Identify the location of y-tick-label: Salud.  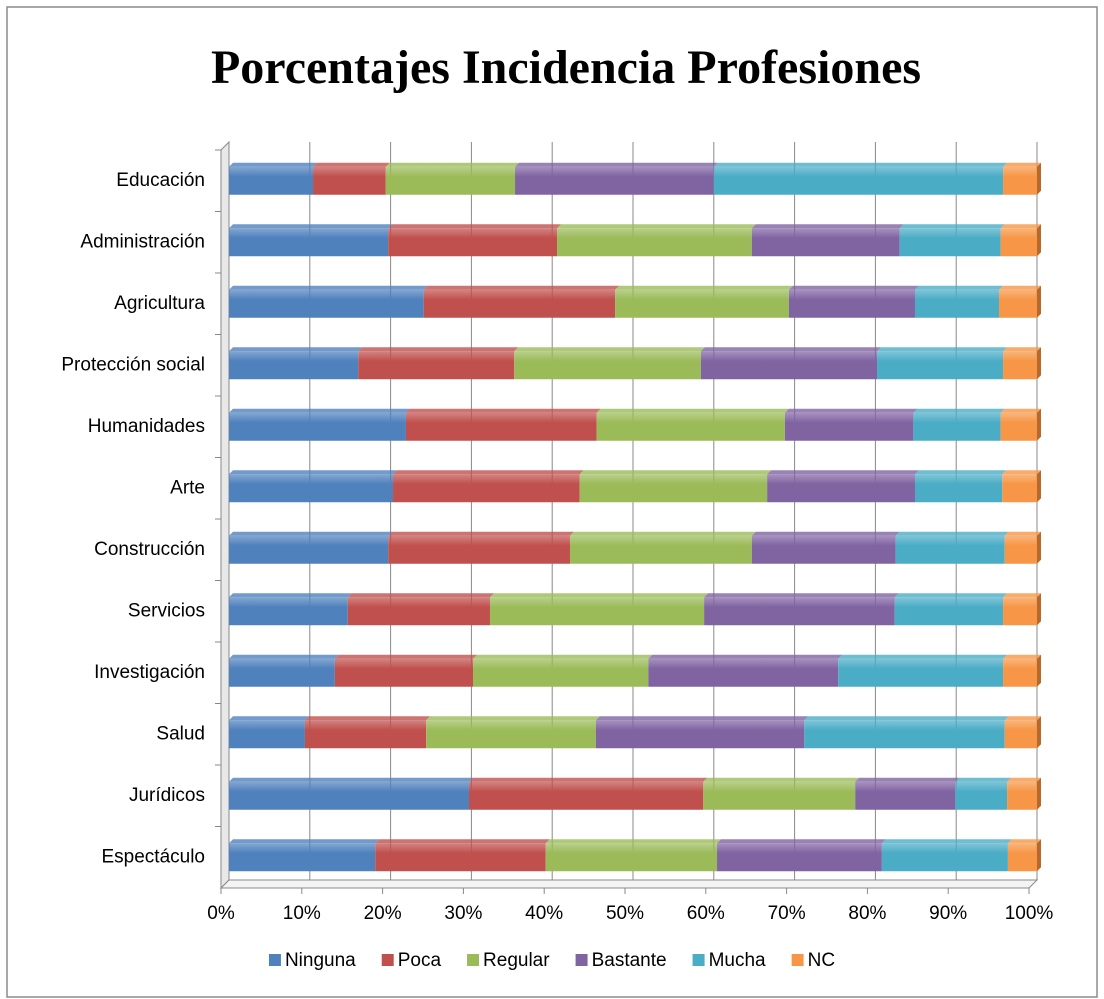
(180, 733).